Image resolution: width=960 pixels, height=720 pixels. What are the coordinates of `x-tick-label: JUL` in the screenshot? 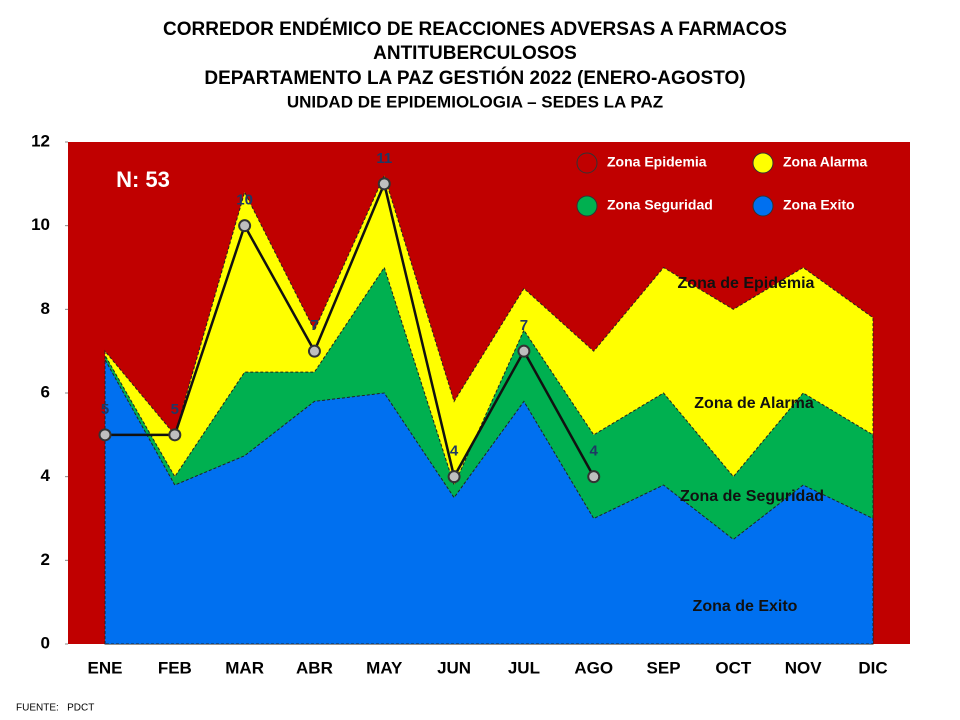 It's located at (524, 667).